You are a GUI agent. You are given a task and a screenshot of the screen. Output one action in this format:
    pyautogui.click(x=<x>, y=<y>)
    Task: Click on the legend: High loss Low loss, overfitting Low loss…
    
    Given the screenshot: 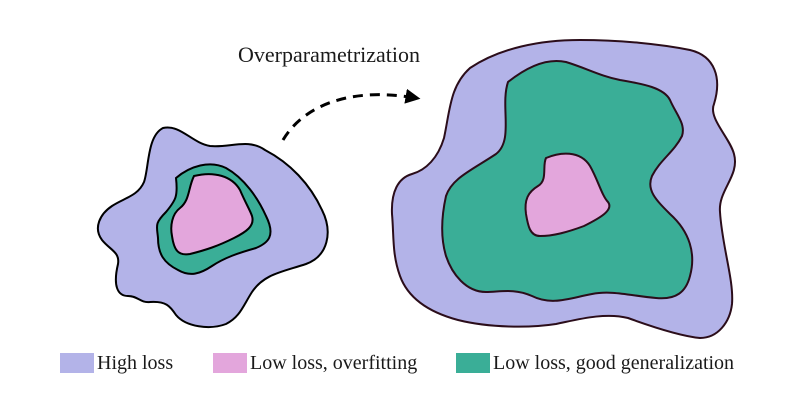 What is the action you would take?
    pyautogui.click(x=420, y=363)
    